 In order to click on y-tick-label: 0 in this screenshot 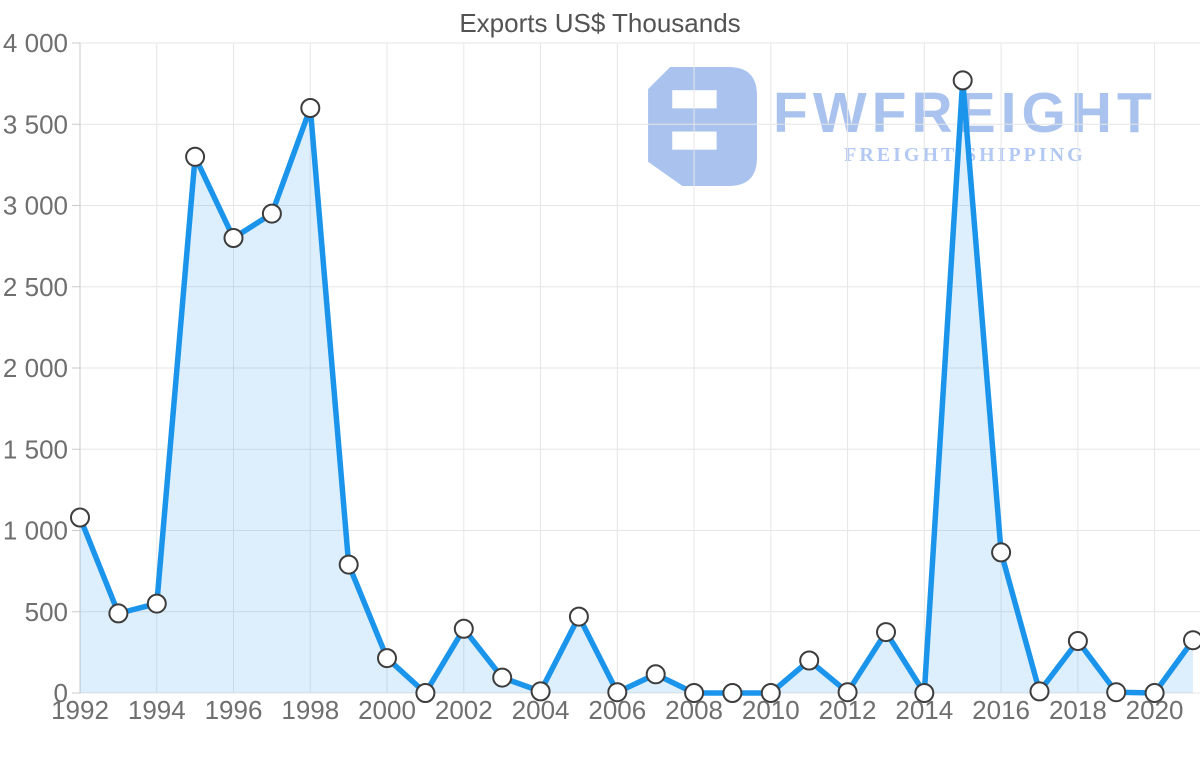, I will do `click(61, 693)`.